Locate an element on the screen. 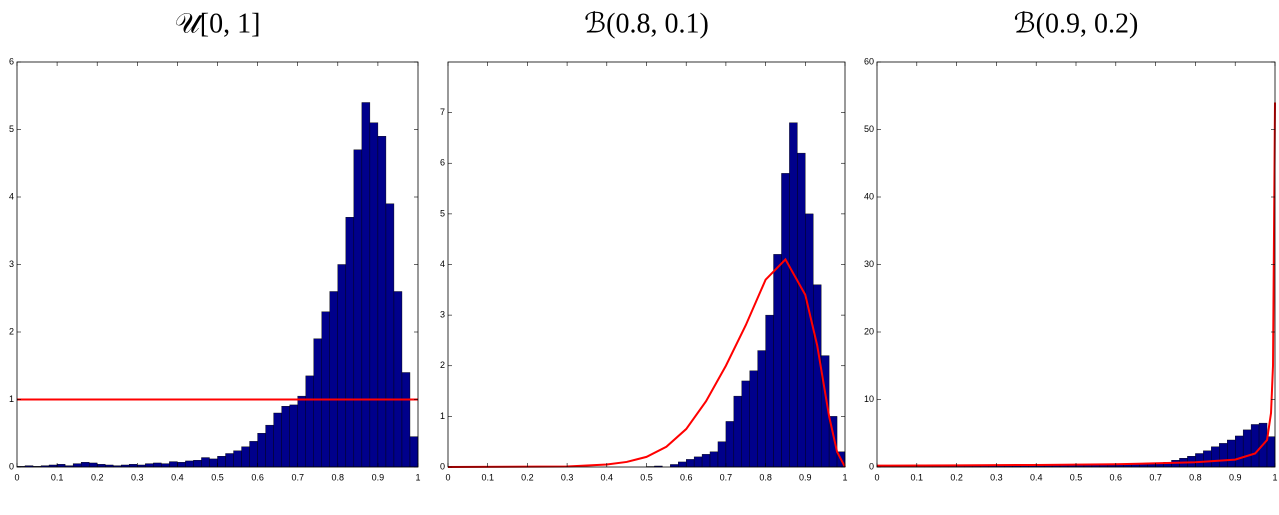 Image resolution: width=1279 pixels, height=515 pixels. y-tick-label: 6 is located at coordinates (11, 61).